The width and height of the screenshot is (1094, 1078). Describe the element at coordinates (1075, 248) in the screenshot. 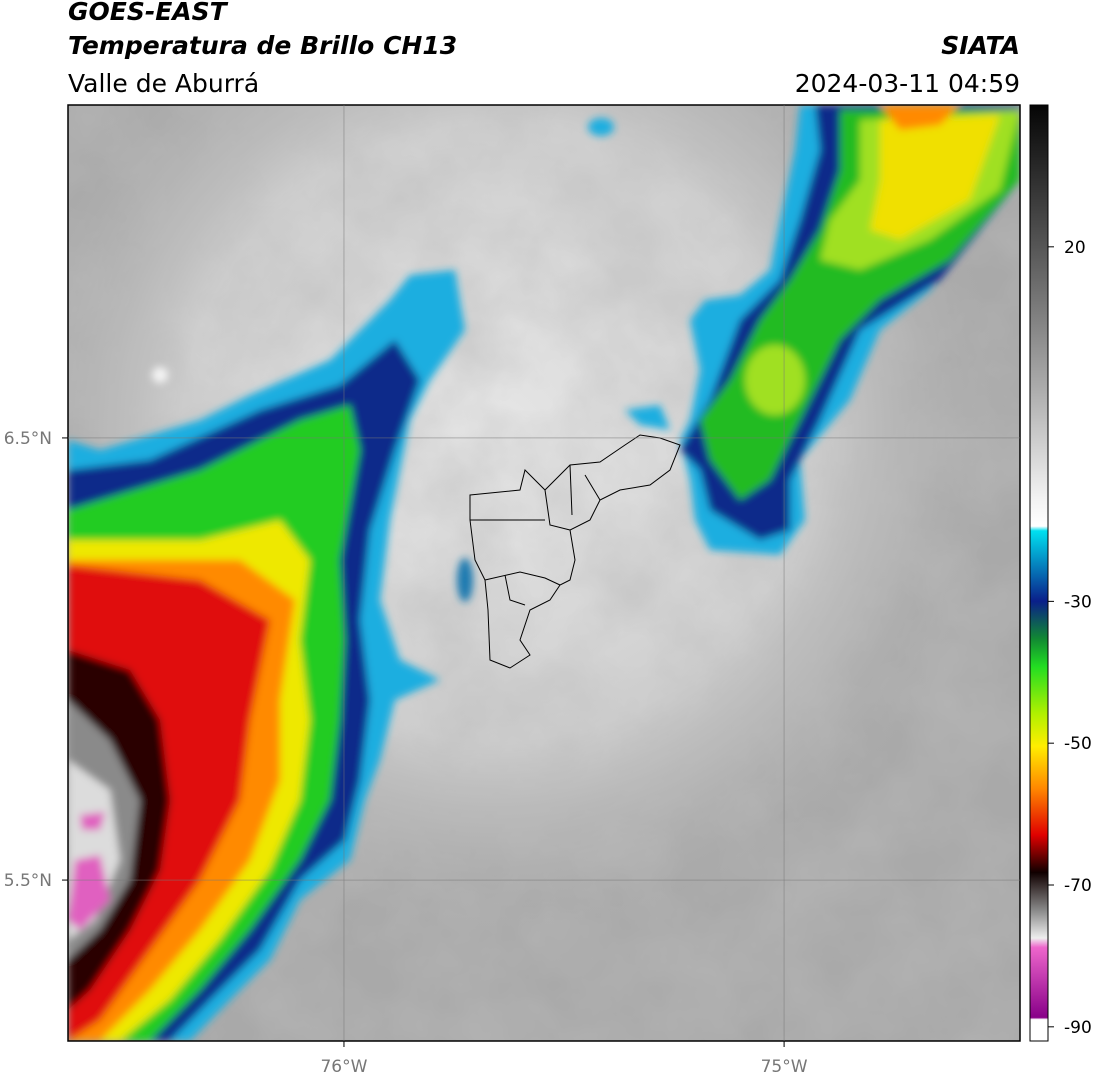

I see `colorbar-tick-label: 20` at that location.